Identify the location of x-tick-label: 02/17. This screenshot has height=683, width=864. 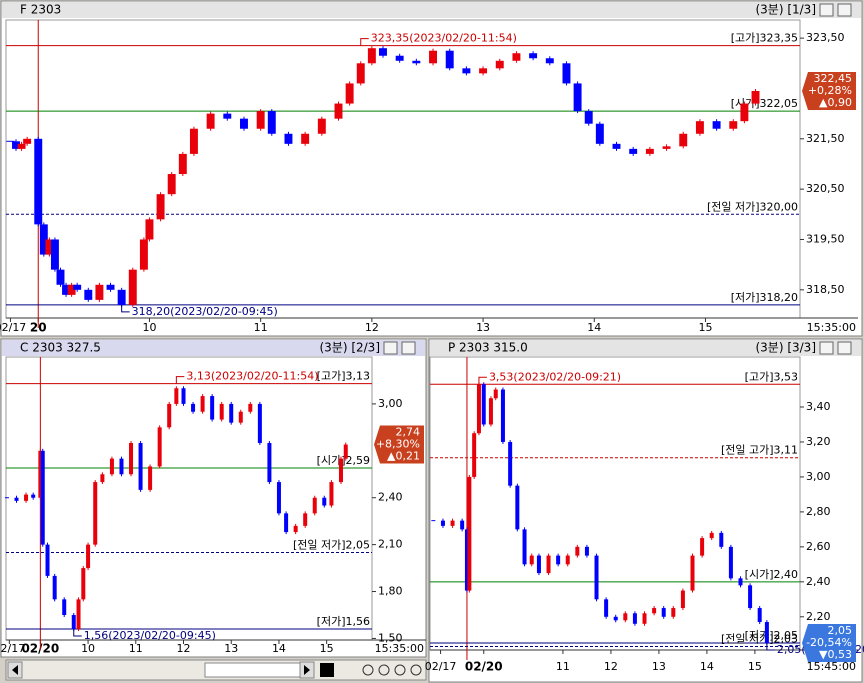
(13, 327).